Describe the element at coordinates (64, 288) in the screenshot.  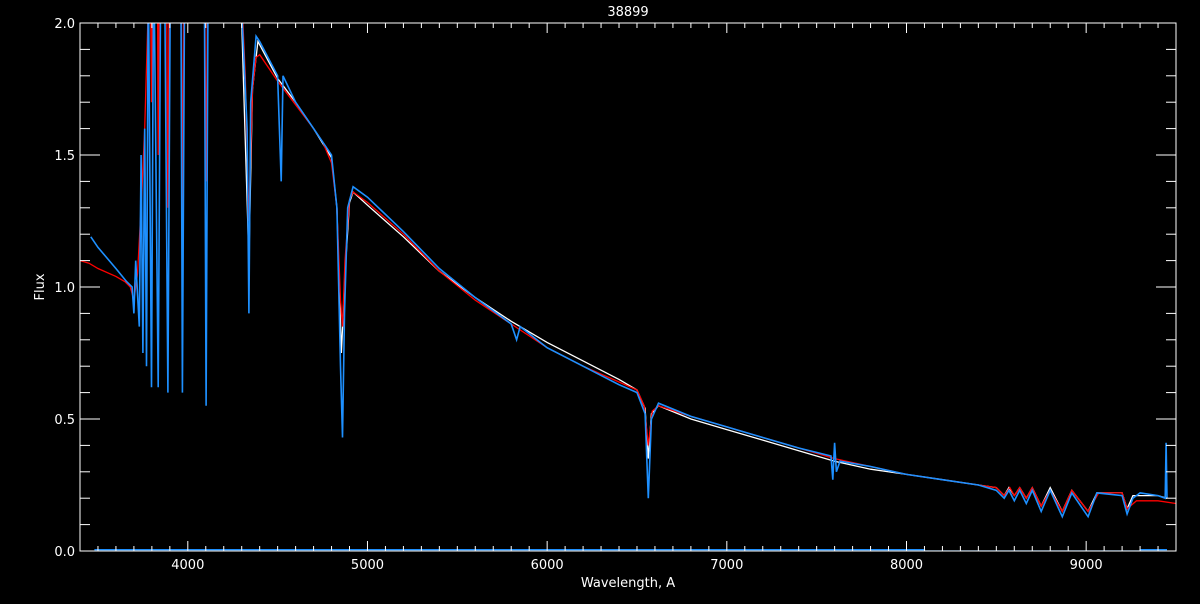
I see `y-tick-label: 1.0` at that location.